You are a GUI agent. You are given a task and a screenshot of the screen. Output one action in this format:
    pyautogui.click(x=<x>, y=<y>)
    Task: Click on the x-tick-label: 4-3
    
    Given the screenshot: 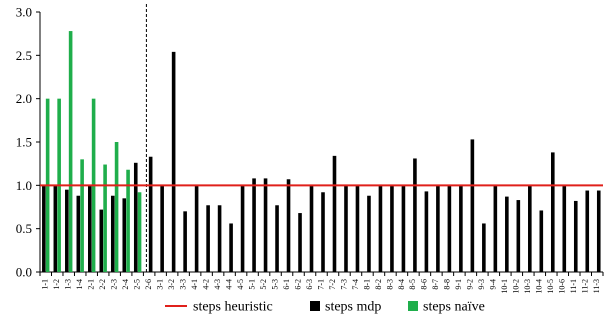 What is the action you would take?
    pyautogui.click(x=217, y=284)
    